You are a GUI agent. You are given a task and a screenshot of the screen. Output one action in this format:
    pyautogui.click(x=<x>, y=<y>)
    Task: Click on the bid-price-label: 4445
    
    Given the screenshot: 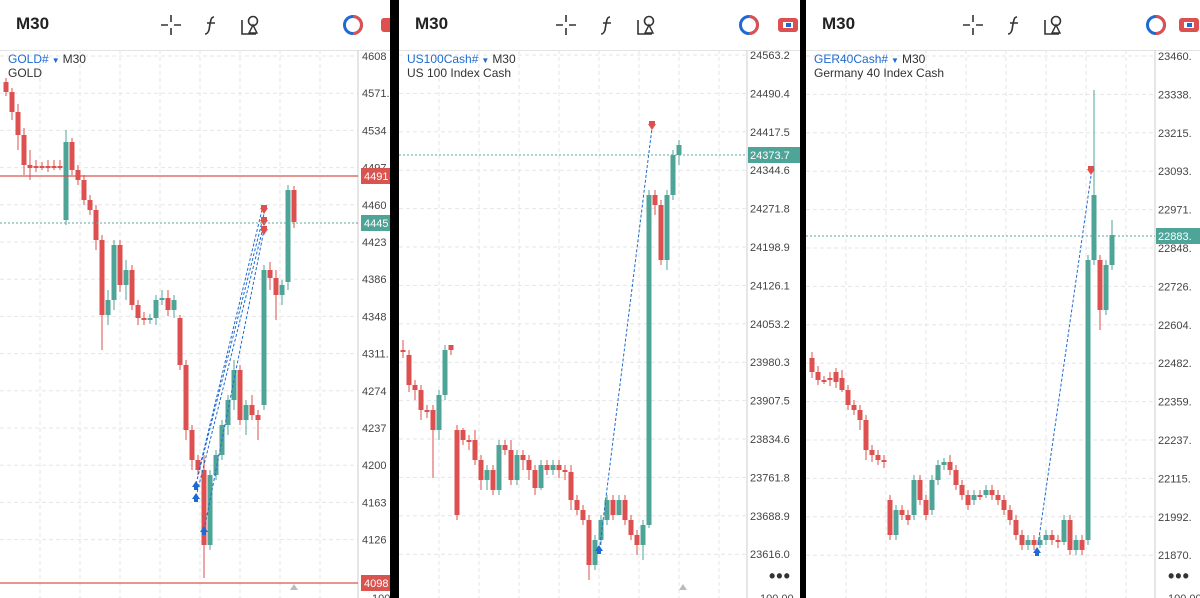 What is the action you would take?
    pyautogui.click(x=376, y=224)
    